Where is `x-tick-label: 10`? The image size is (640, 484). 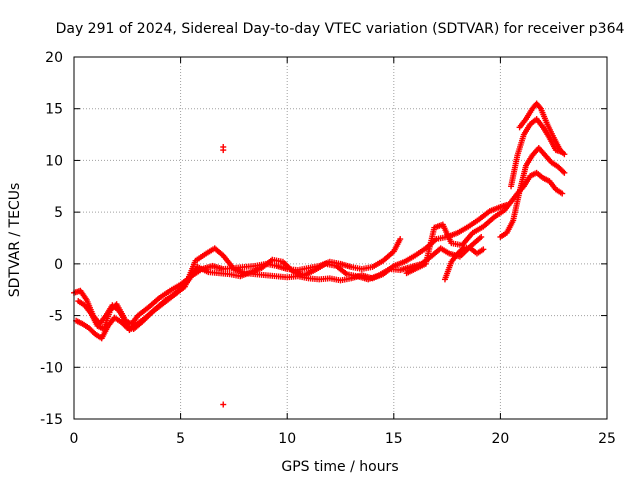
x-tick-label: 10 is located at coordinates (287, 439).